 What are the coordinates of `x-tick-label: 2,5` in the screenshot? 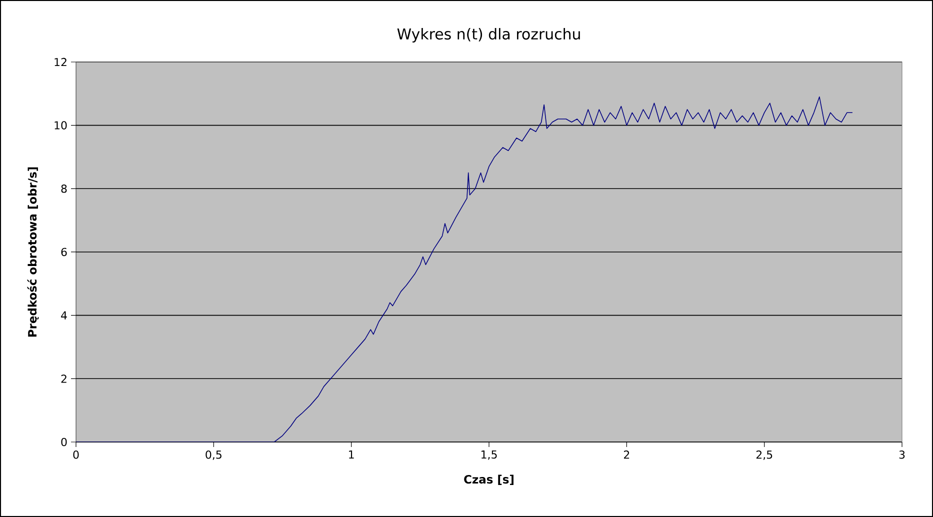 It's located at (764, 455).